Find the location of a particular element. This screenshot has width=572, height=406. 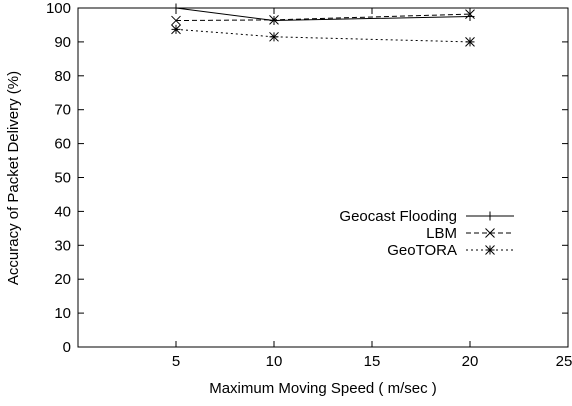

x-tick-label: 20 is located at coordinates (470, 361).